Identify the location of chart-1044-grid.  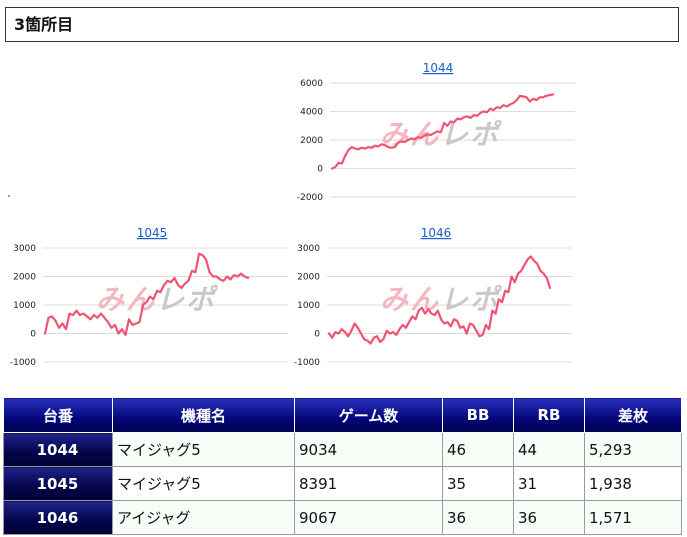
(452, 140).